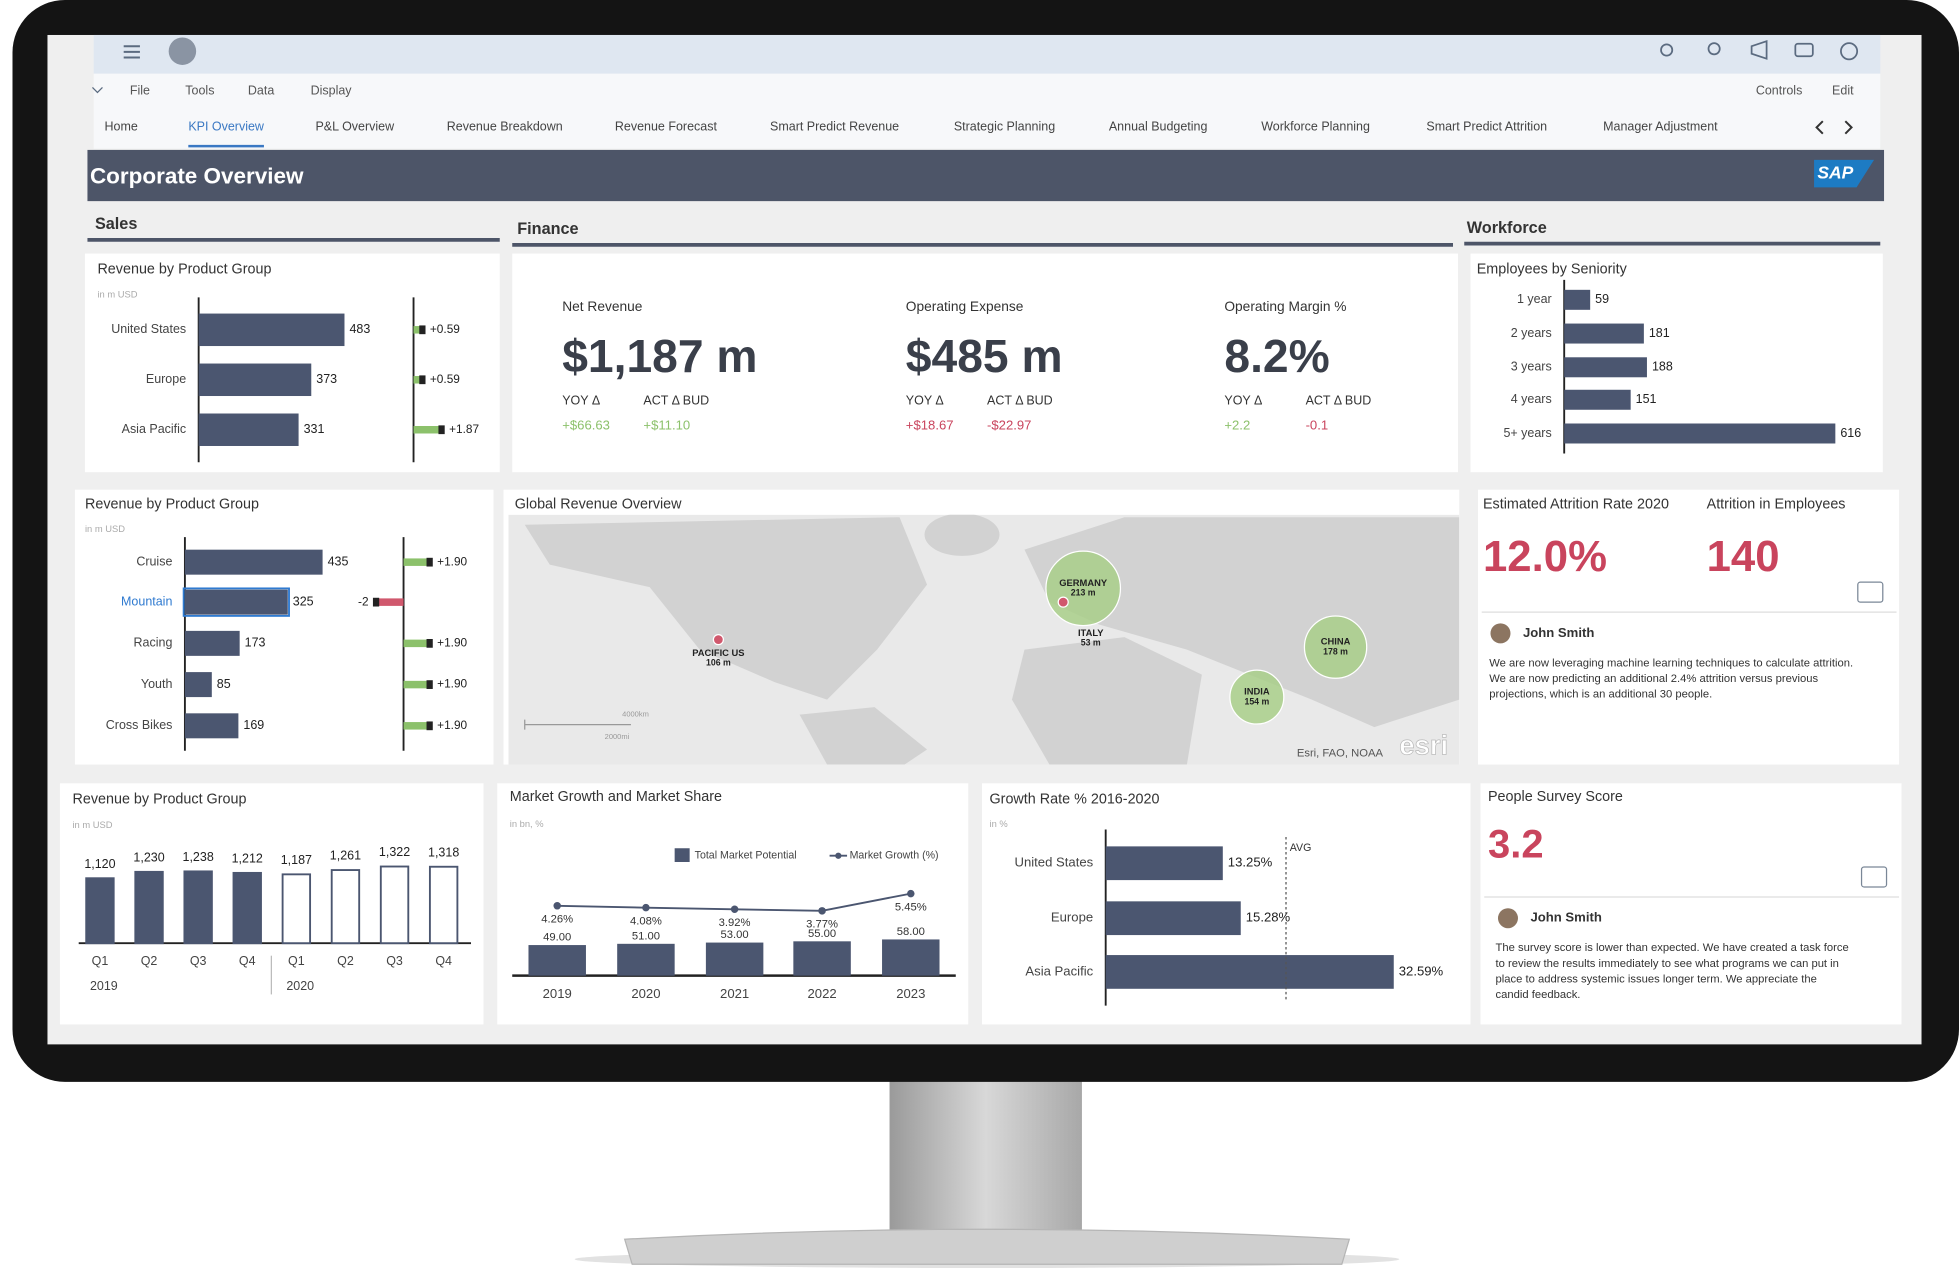  I want to click on idea-icon, so click(1714, 49).